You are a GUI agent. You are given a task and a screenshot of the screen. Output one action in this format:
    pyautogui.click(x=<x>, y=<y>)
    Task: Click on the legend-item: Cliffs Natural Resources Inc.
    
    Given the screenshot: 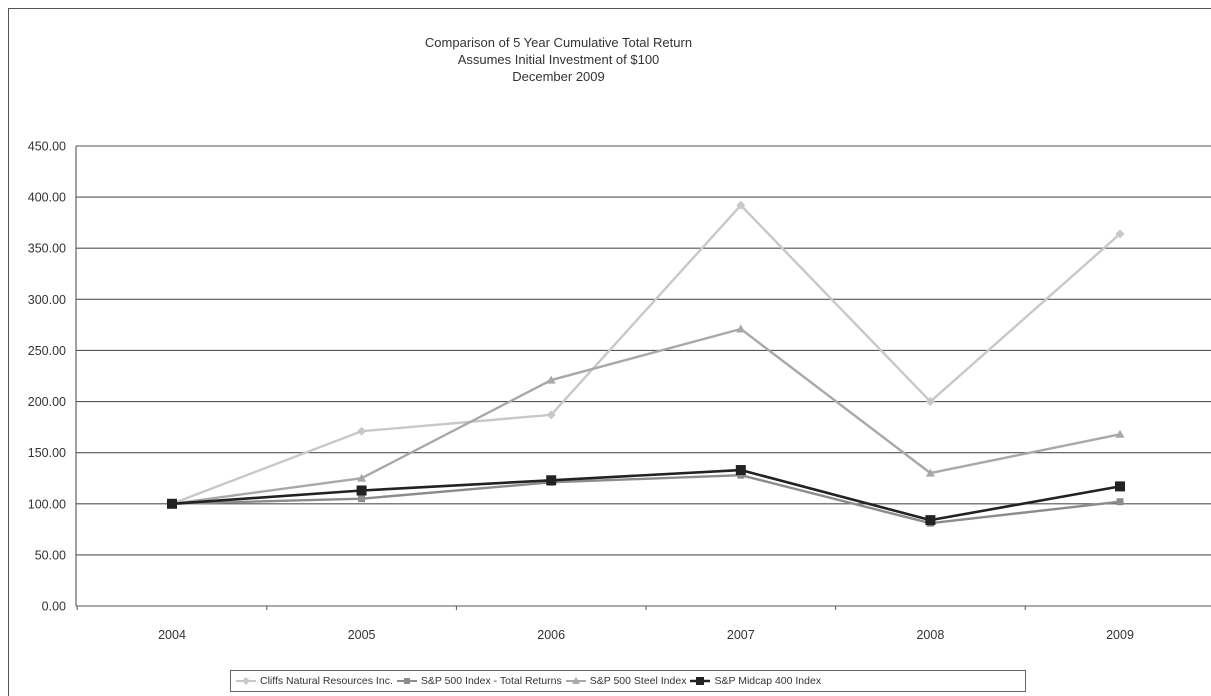 What is the action you would take?
    pyautogui.click(x=314, y=681)
    